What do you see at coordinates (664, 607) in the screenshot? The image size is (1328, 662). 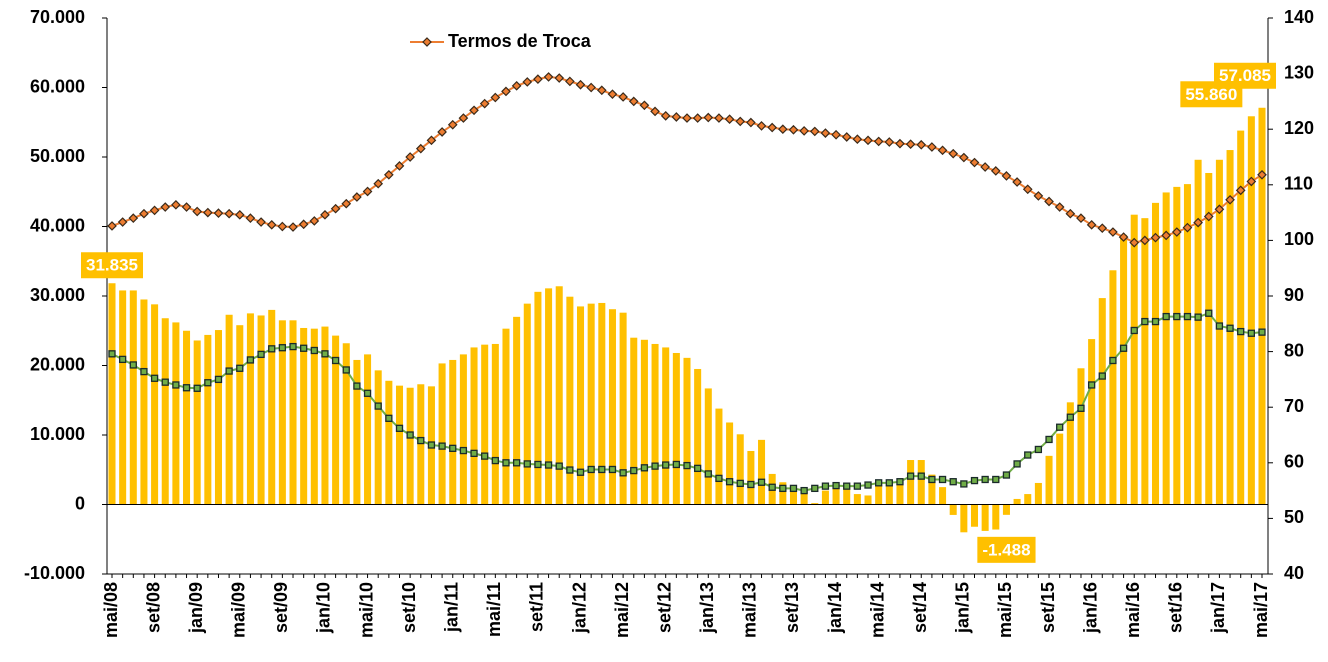 I see `x-label-group: set/12` at bounding box center [664, 607].